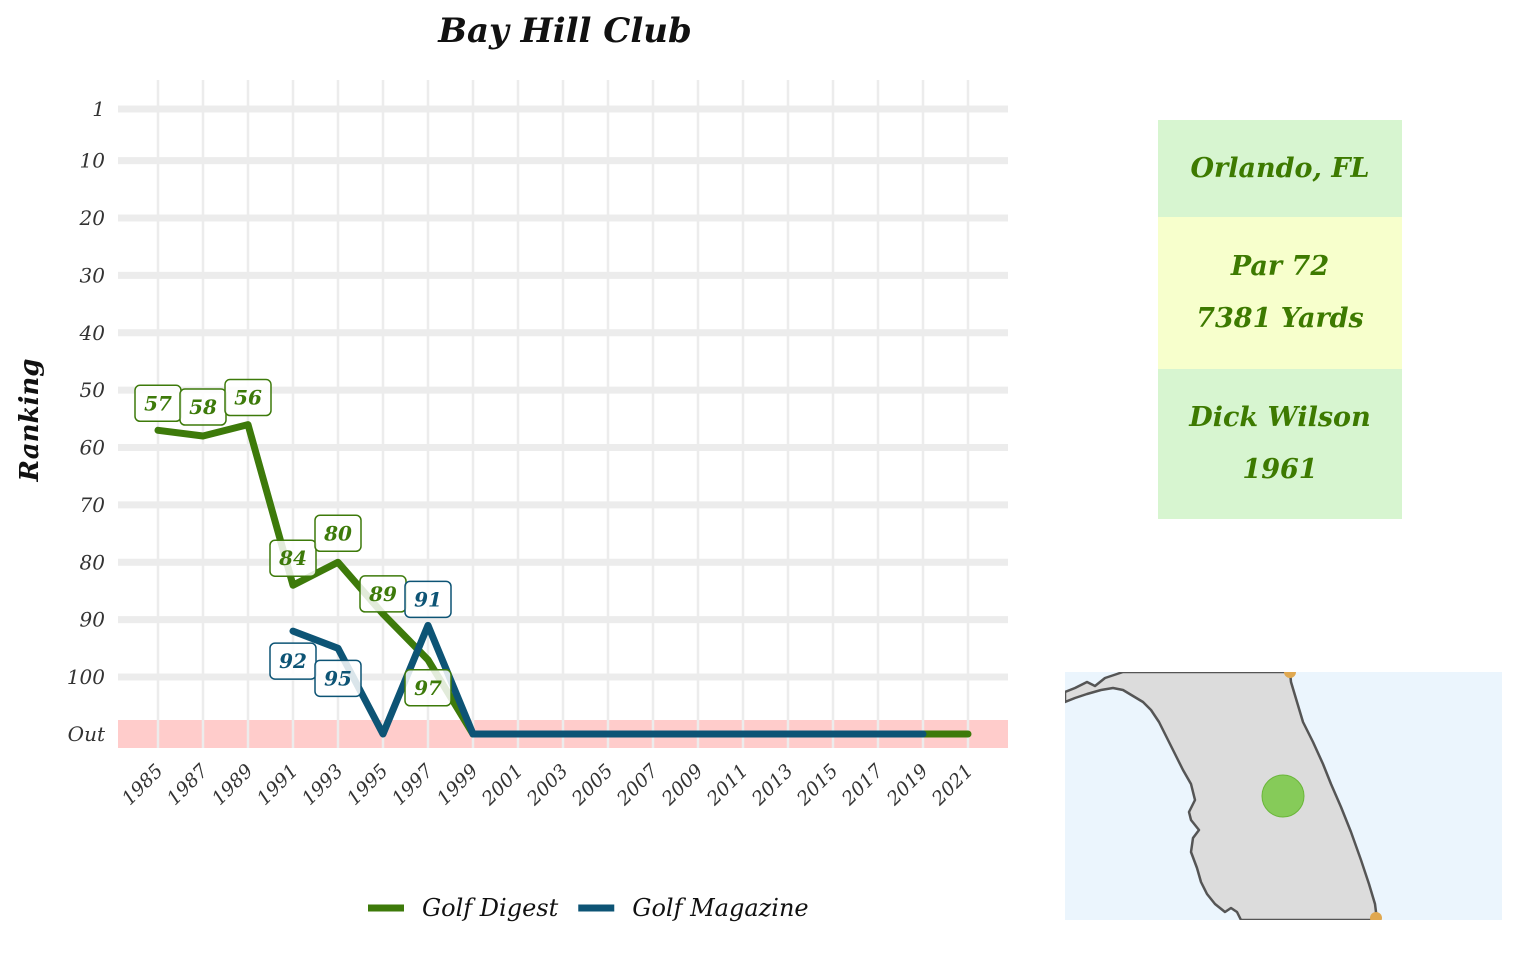 The image size is (1536, 960). What do you see at coordinates (30, 421) in the screenshot?
I see `y-axis-label: Ranking` at bounding box center [30, 421].